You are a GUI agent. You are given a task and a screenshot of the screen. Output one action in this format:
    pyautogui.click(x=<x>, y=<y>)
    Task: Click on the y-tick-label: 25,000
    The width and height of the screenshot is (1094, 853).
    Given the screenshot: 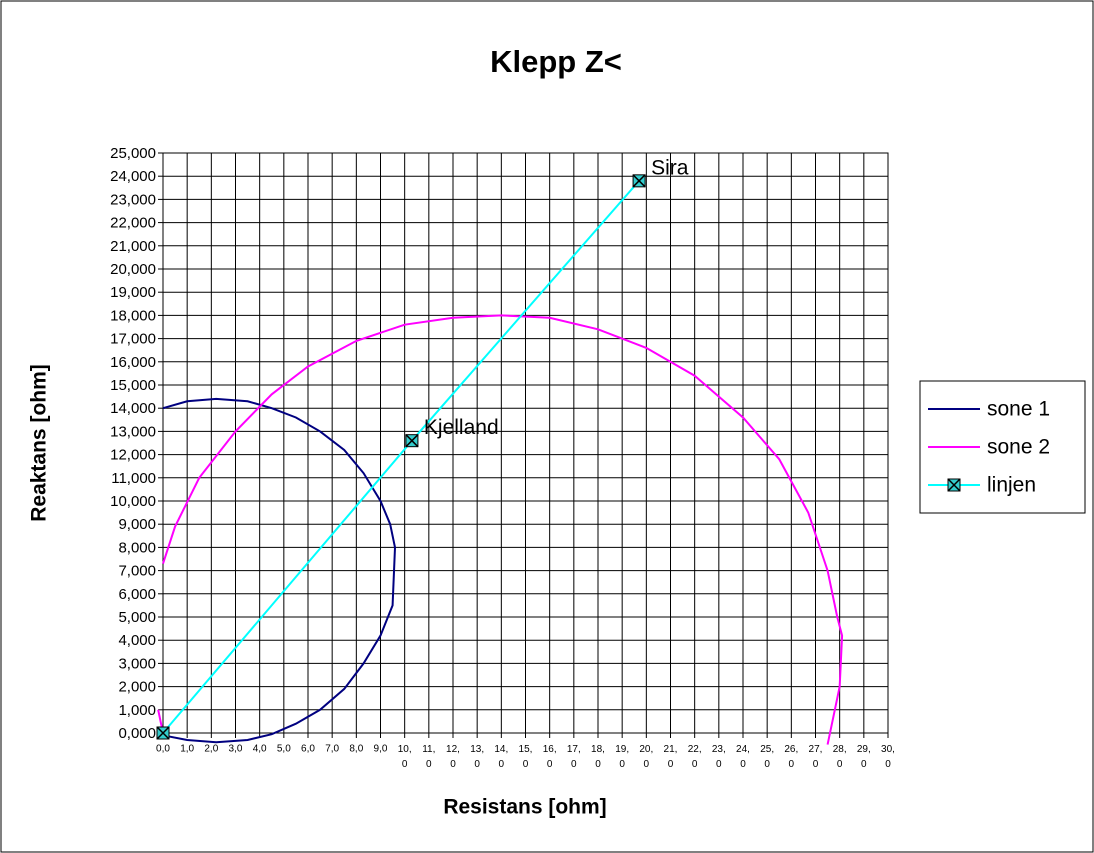 What is the action you would take?
    pyautogui.click(x=133, y=153)
    